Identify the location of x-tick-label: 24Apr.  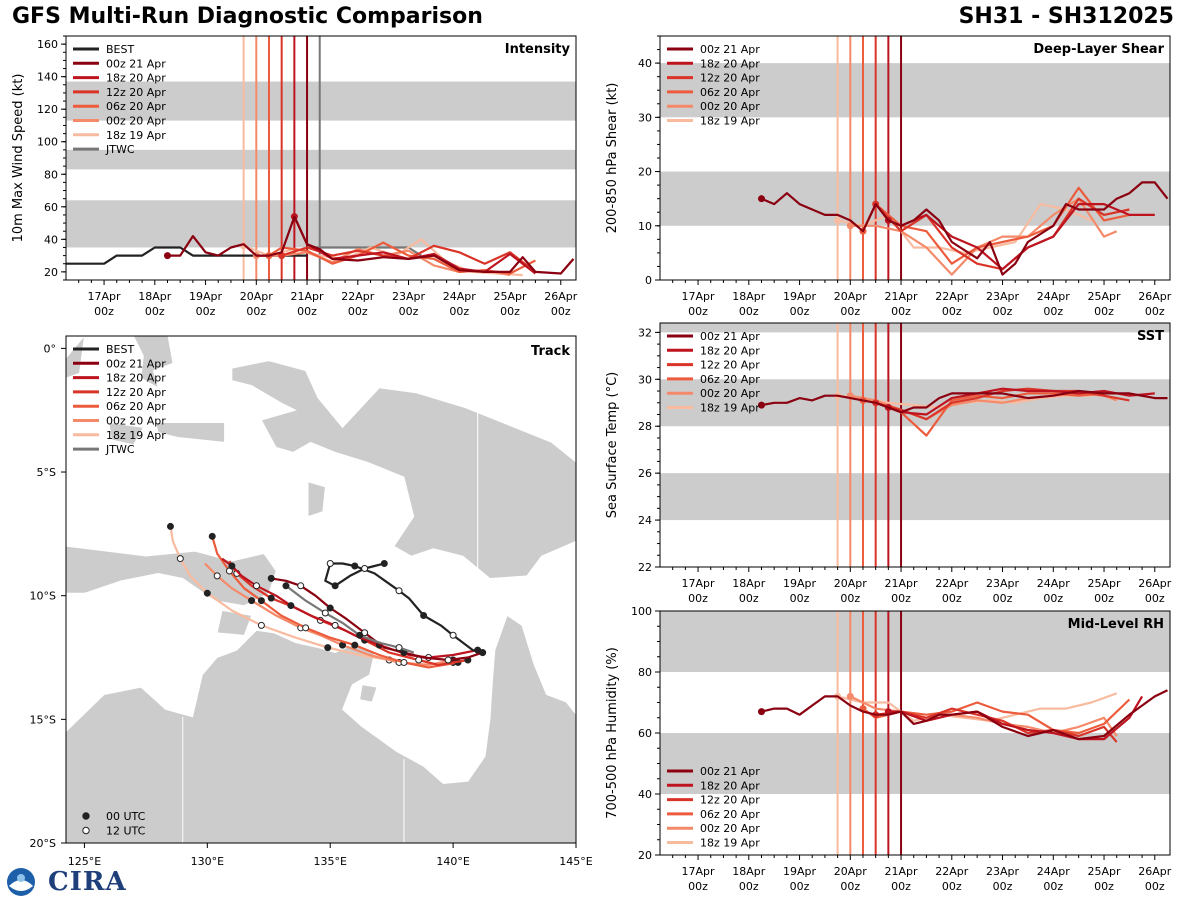
(1054, 583).